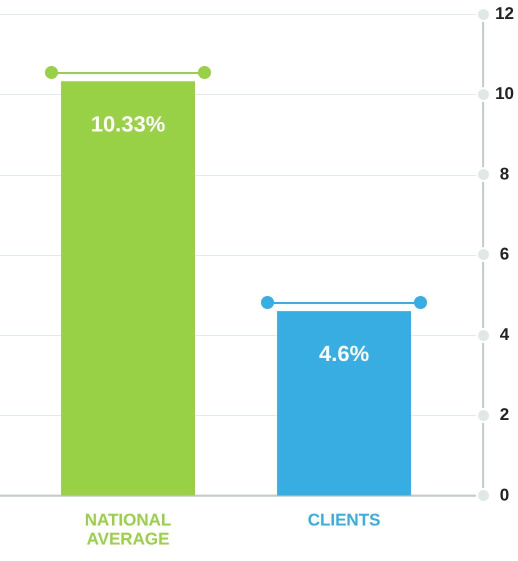 The image size is (518, 561). Describe the element at coordinates (505, 414) in the screenshot. I see `y-tick-label: 2` at that location.